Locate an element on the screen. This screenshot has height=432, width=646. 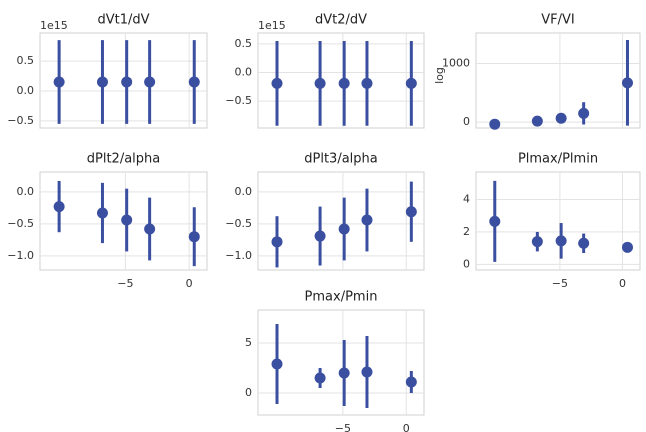
subplot-title: dPlt2/alpha is located at coordinates (124, 159).